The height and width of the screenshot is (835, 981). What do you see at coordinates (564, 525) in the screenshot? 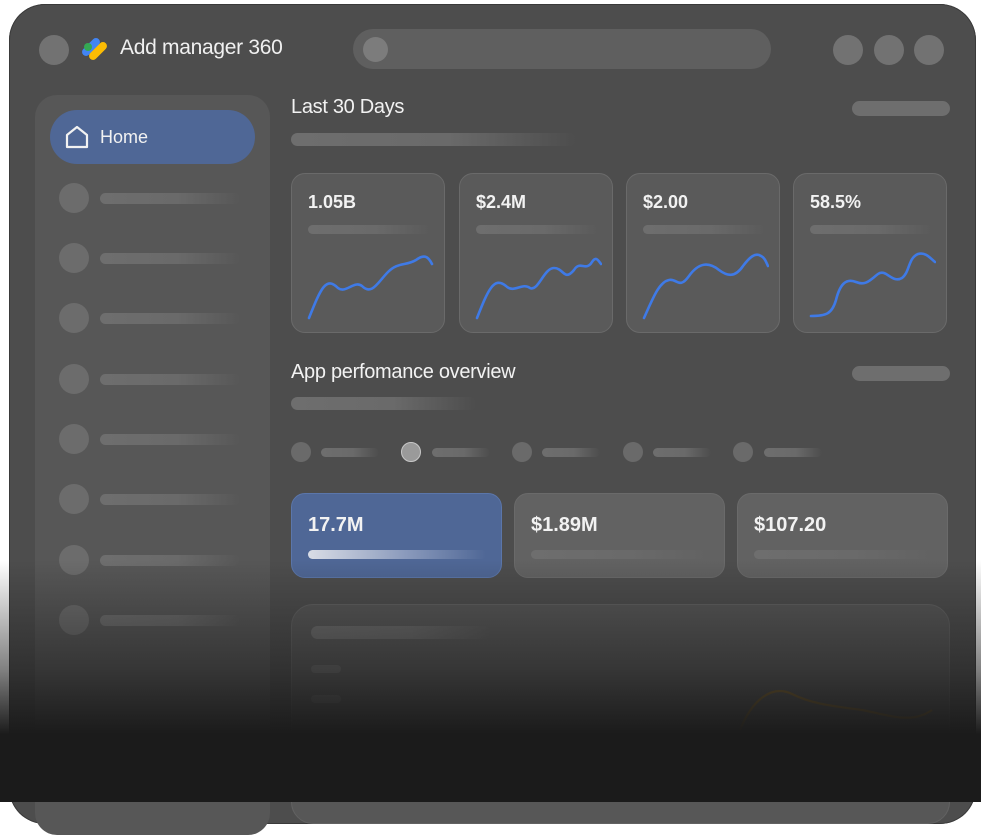
I see `metric-value: $1.89M` at bounding box center [564, 525].